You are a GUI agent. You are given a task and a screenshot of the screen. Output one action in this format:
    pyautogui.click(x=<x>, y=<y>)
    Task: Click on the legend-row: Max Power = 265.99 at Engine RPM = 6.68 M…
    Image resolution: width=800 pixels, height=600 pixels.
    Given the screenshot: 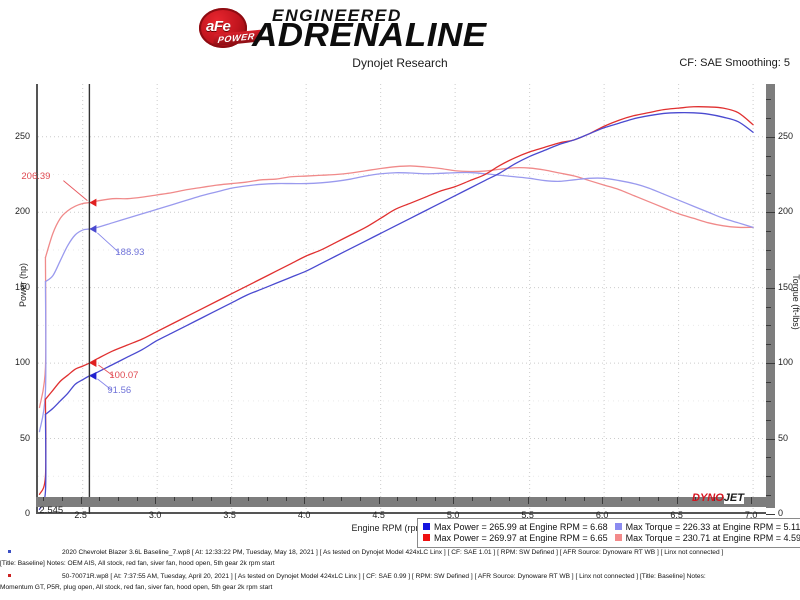 What is the action you would take?
    pyautogui.click(x=611, y=527)
    